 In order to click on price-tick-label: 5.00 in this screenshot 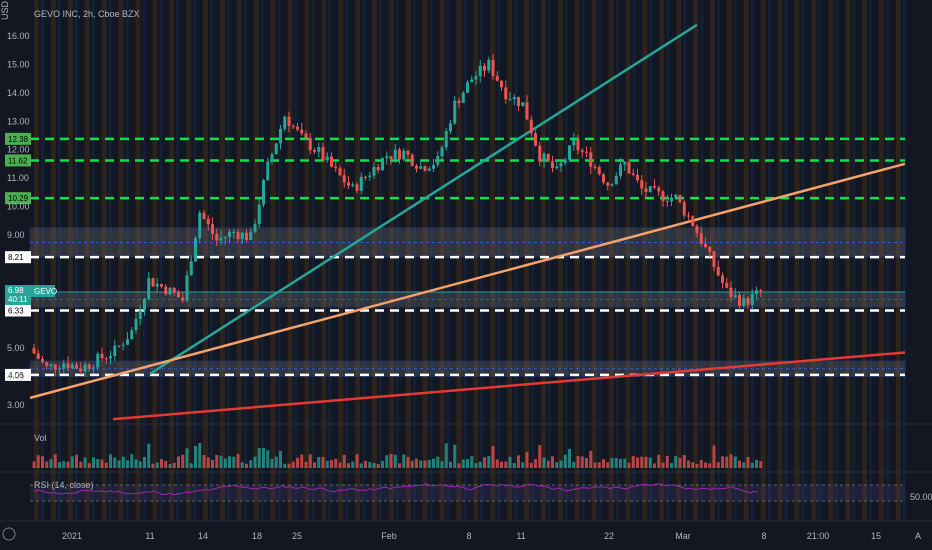, I will do `click(16, 348)`.